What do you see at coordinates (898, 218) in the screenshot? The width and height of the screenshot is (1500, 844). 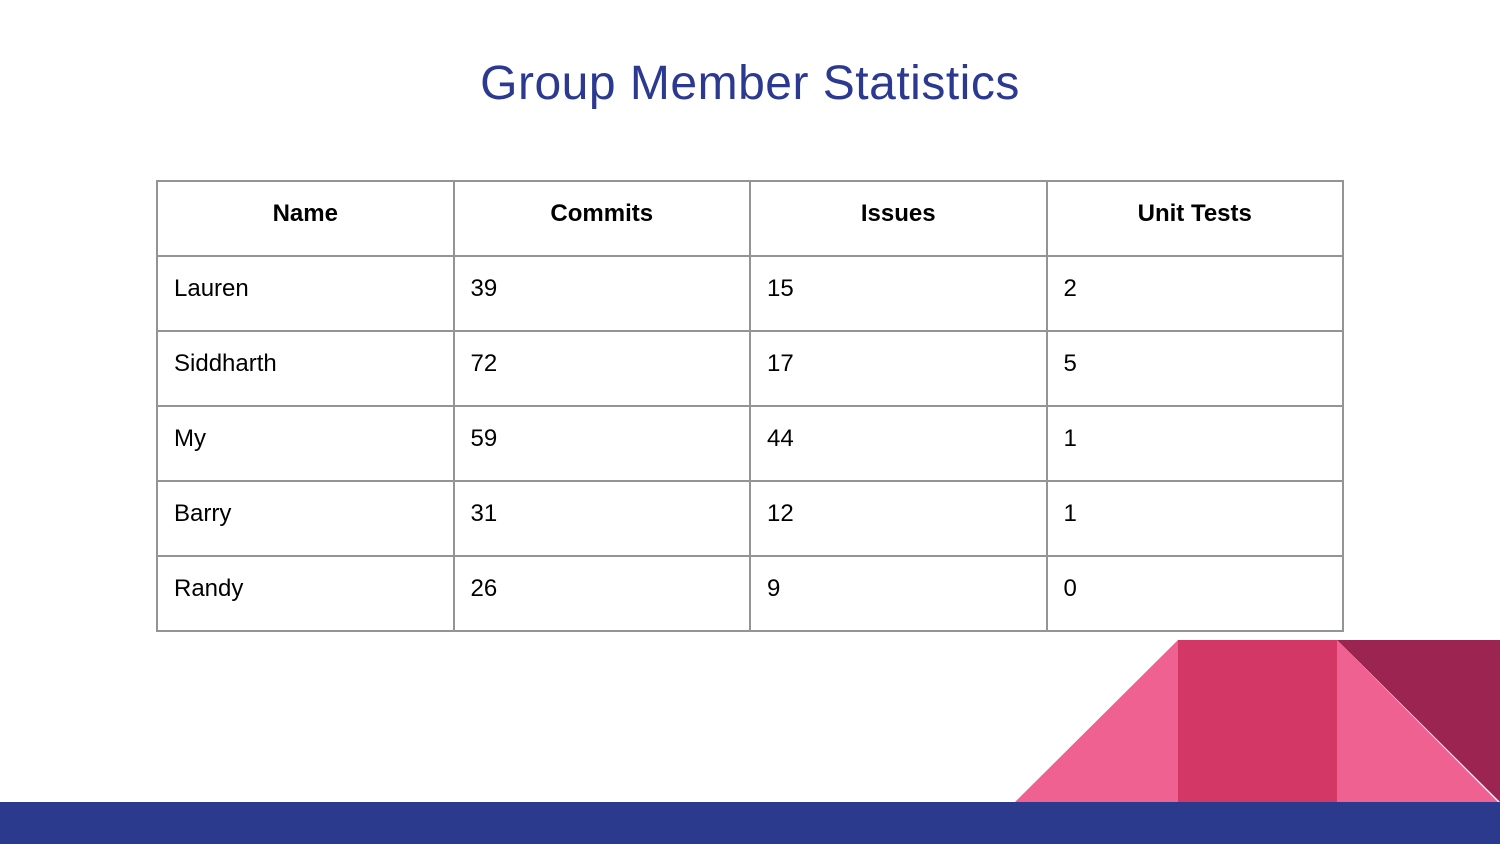 I see `column-header-issues: Issues` at bounding box center [898, 218].